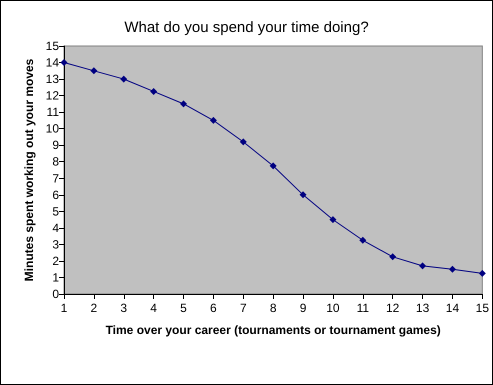 The image size is (493, 385). I want to click on y-tick-label: 0, so click(56, 294).